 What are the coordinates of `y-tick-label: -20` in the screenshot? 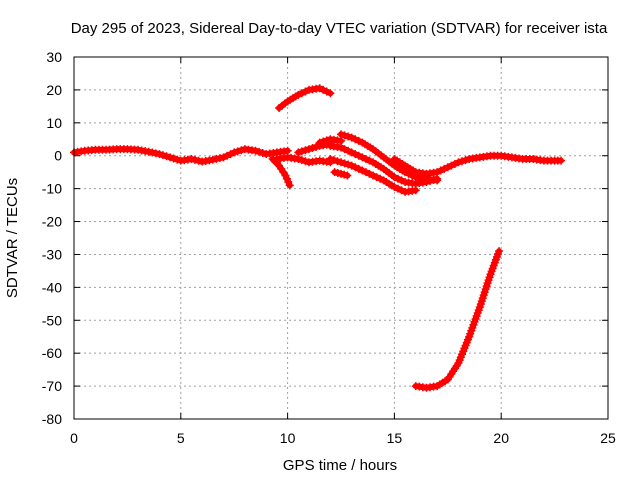 It's located at (52, 222).